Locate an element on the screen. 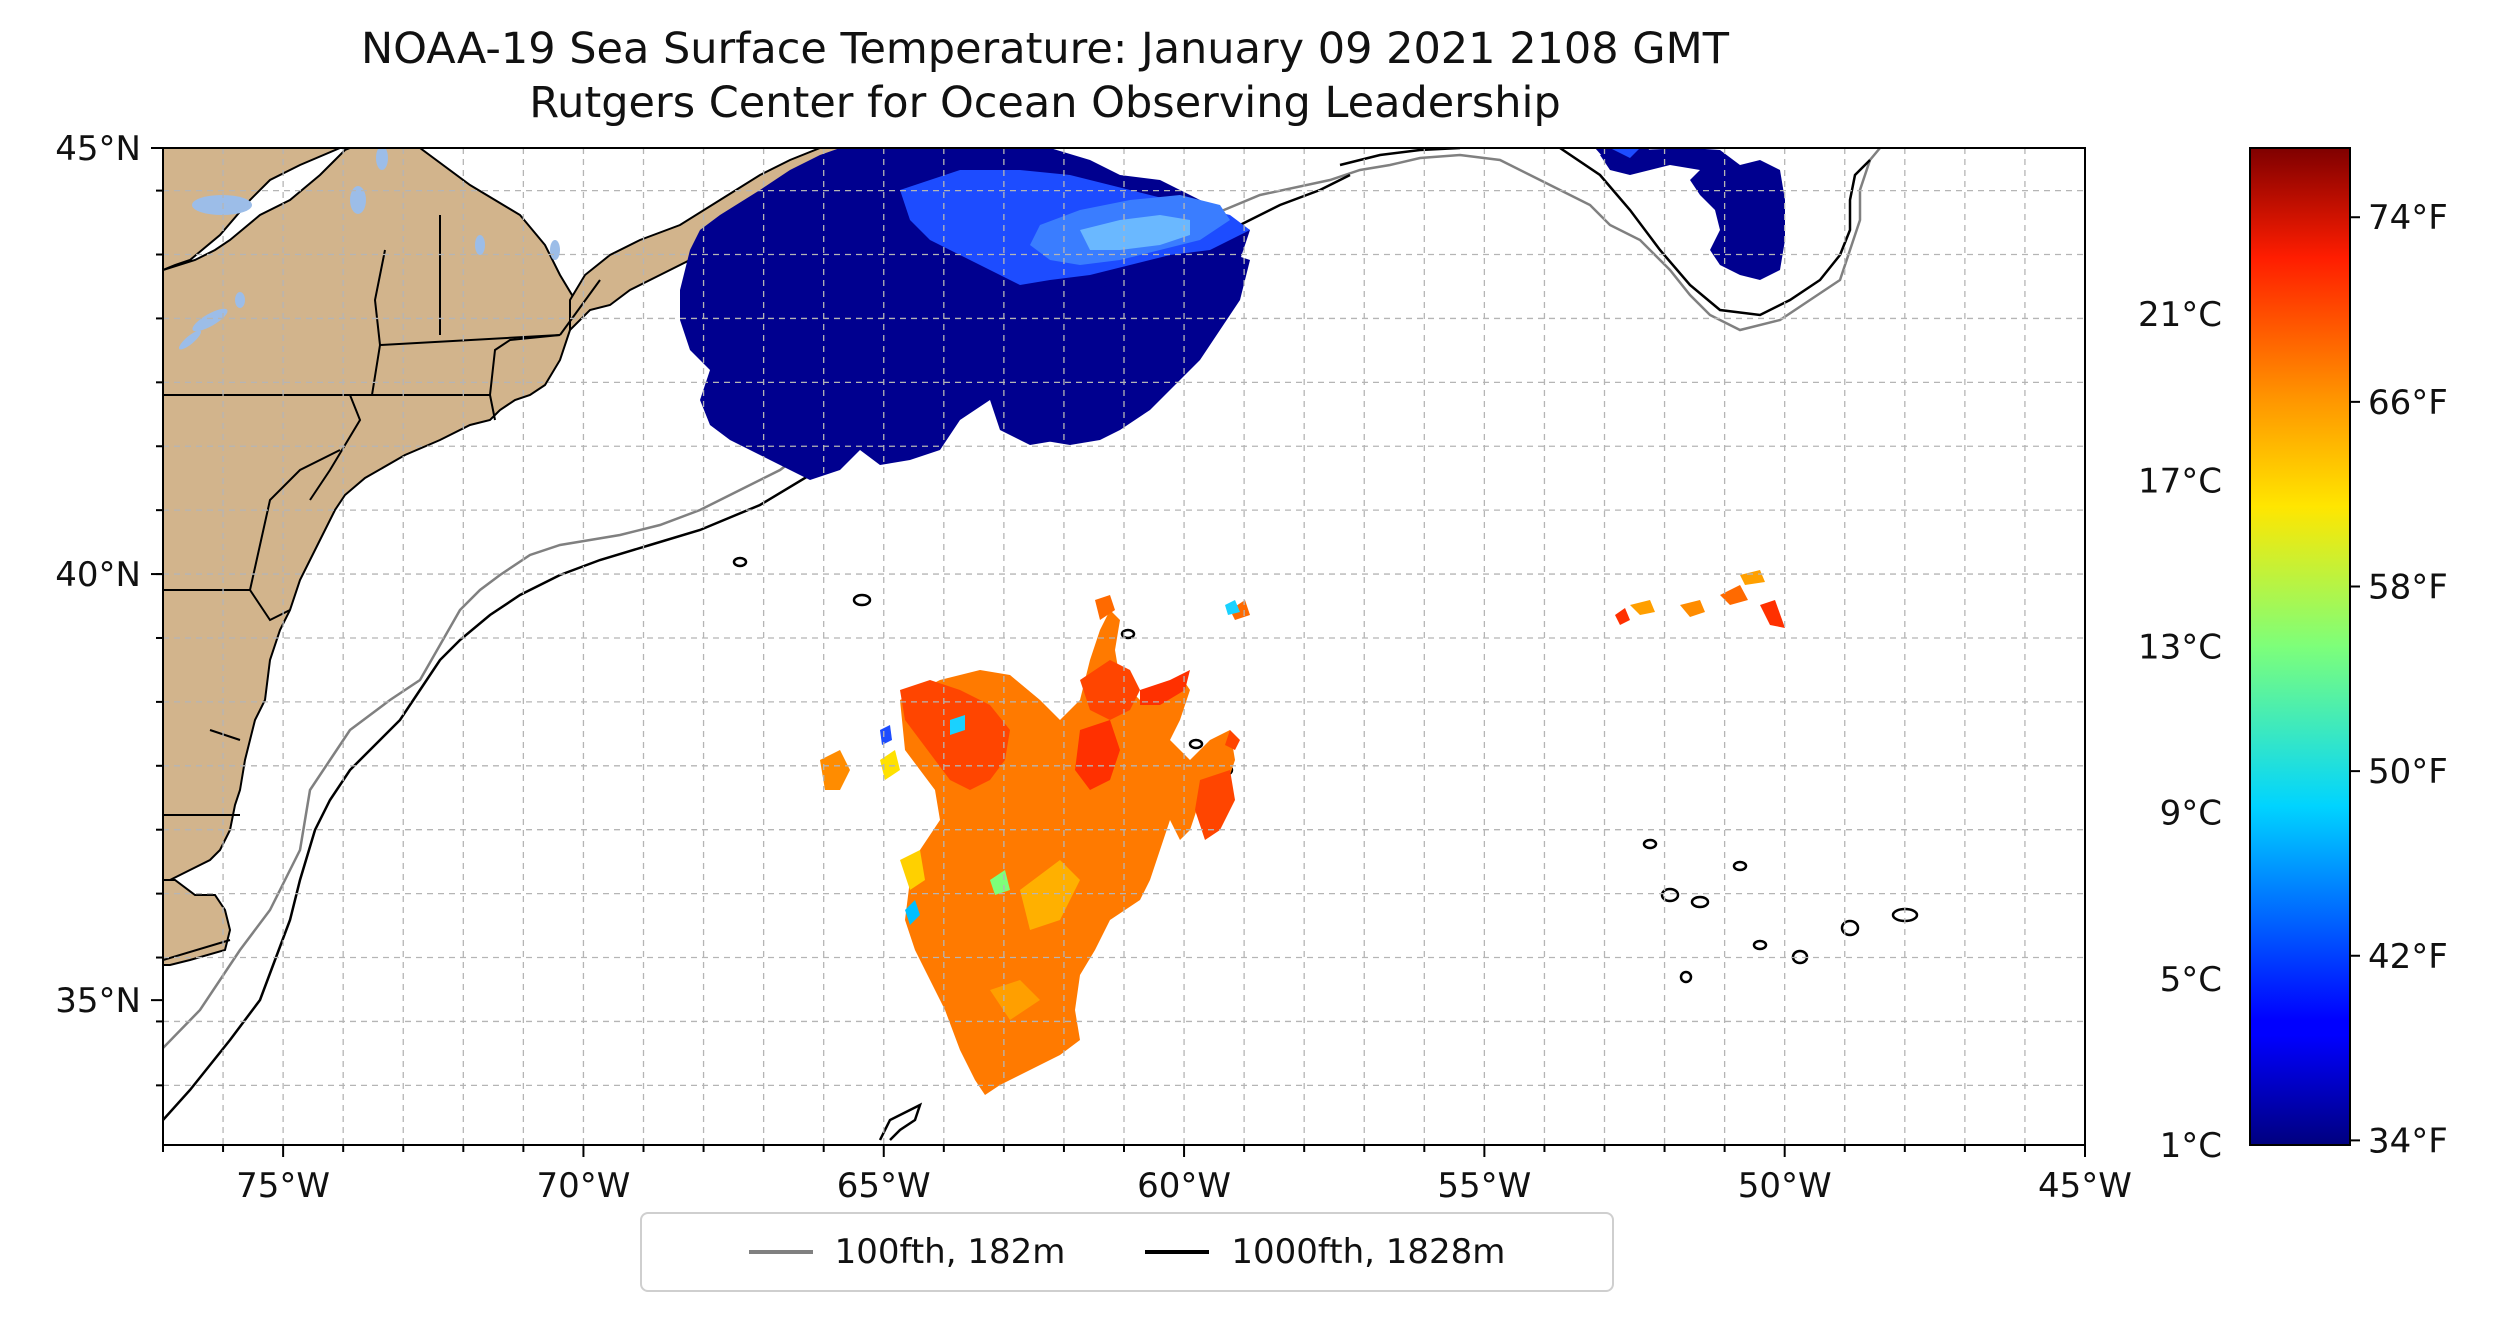 The width and height of the screenshot is (2502, 1318). colorbar-f-label: 66°F is located at coordinates (2408, 403).